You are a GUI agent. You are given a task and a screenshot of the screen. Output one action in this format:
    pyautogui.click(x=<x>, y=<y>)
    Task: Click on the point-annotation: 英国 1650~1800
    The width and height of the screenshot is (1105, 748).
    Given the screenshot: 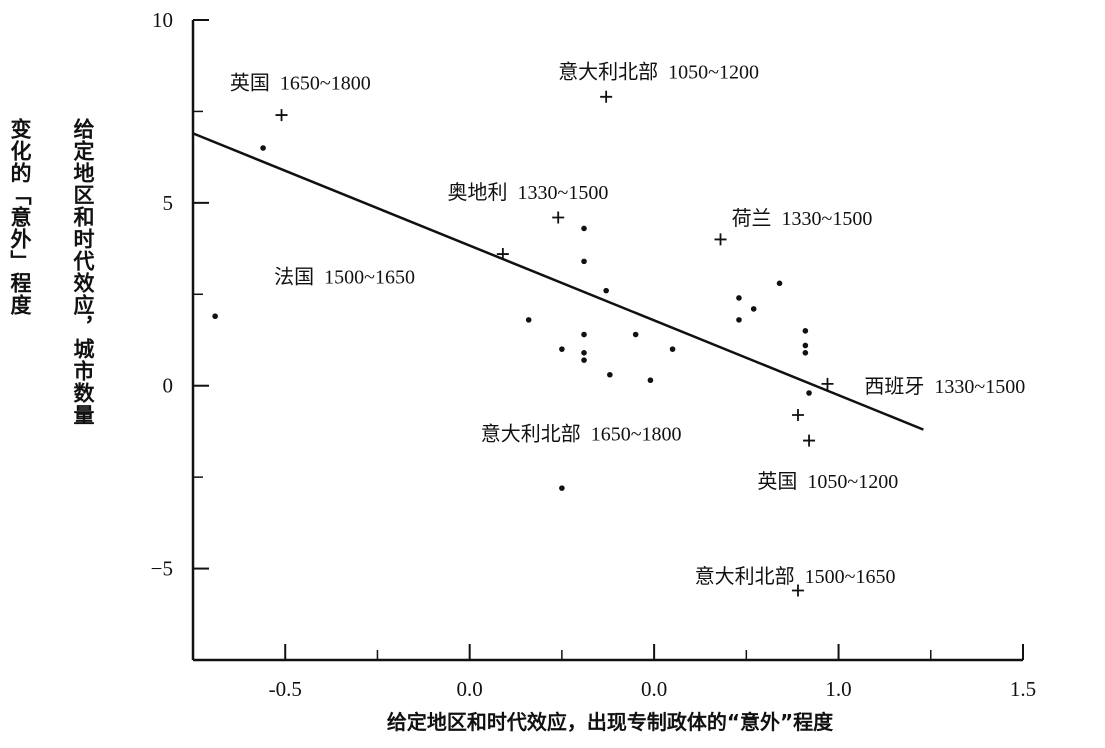 What is the action you would take?
    pyautogui.click(x=300, y=82)
    